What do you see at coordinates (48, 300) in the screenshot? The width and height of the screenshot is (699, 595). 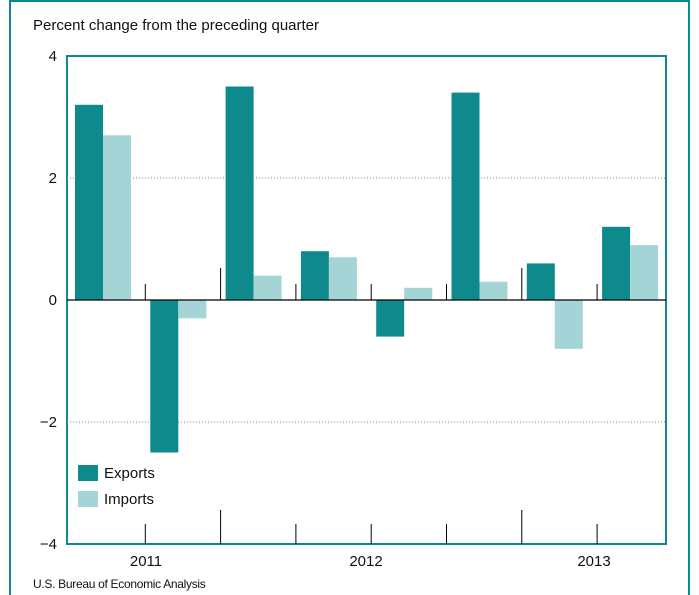 I see `y-axis-ticks: 4 2 0 −2 −4` at bounding box center [48, 300].